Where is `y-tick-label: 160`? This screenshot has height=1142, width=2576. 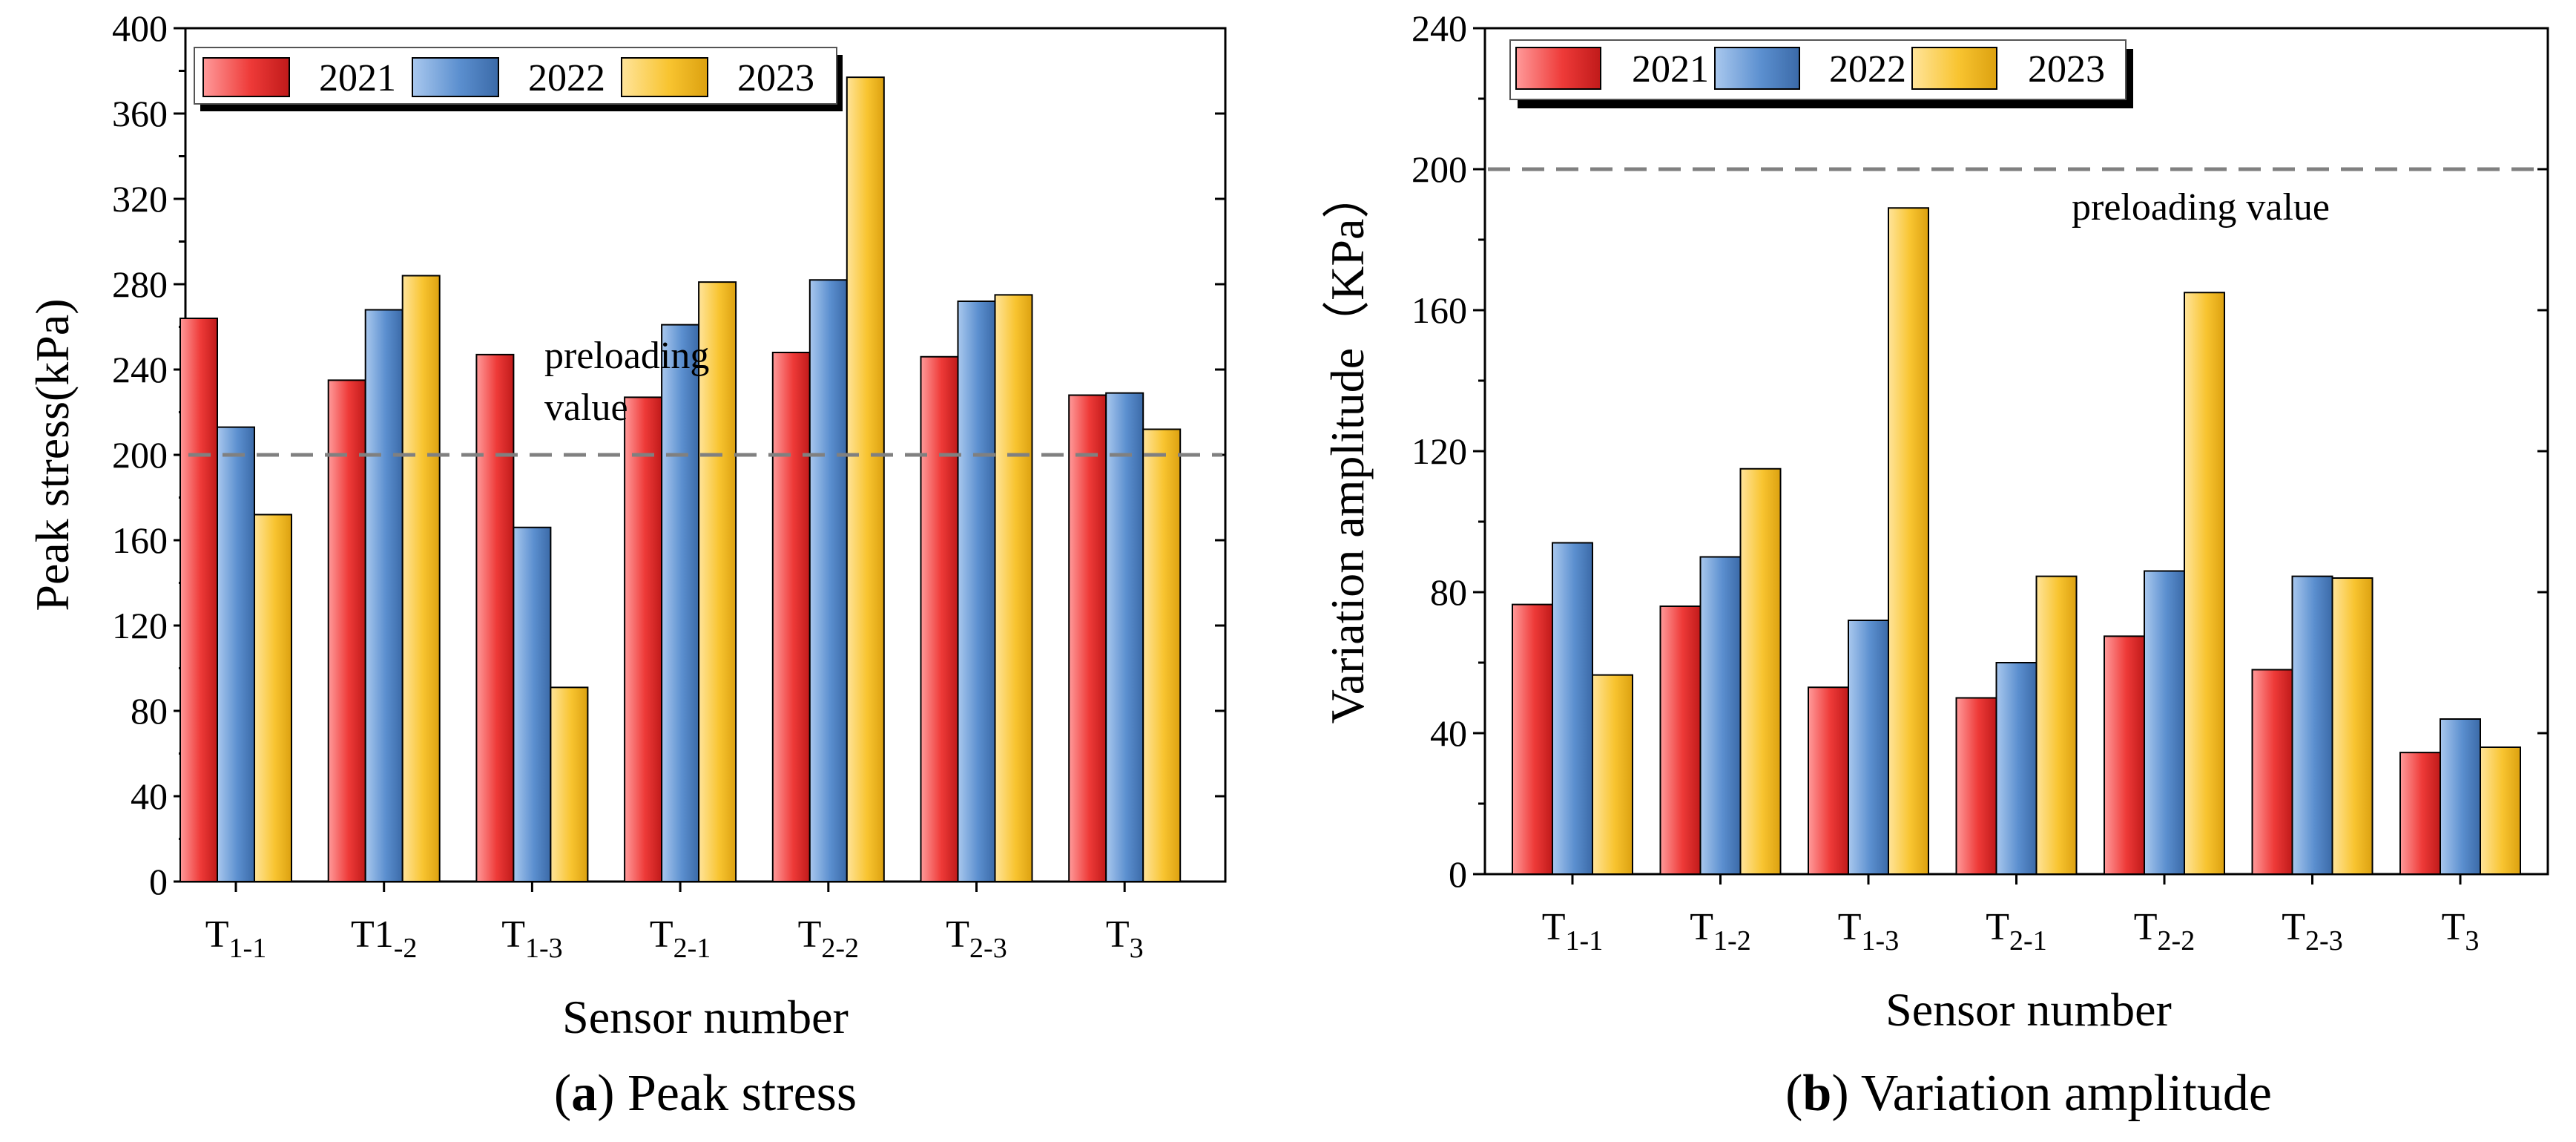 y-tick-label: 160 is located at coordinates (140, 540).